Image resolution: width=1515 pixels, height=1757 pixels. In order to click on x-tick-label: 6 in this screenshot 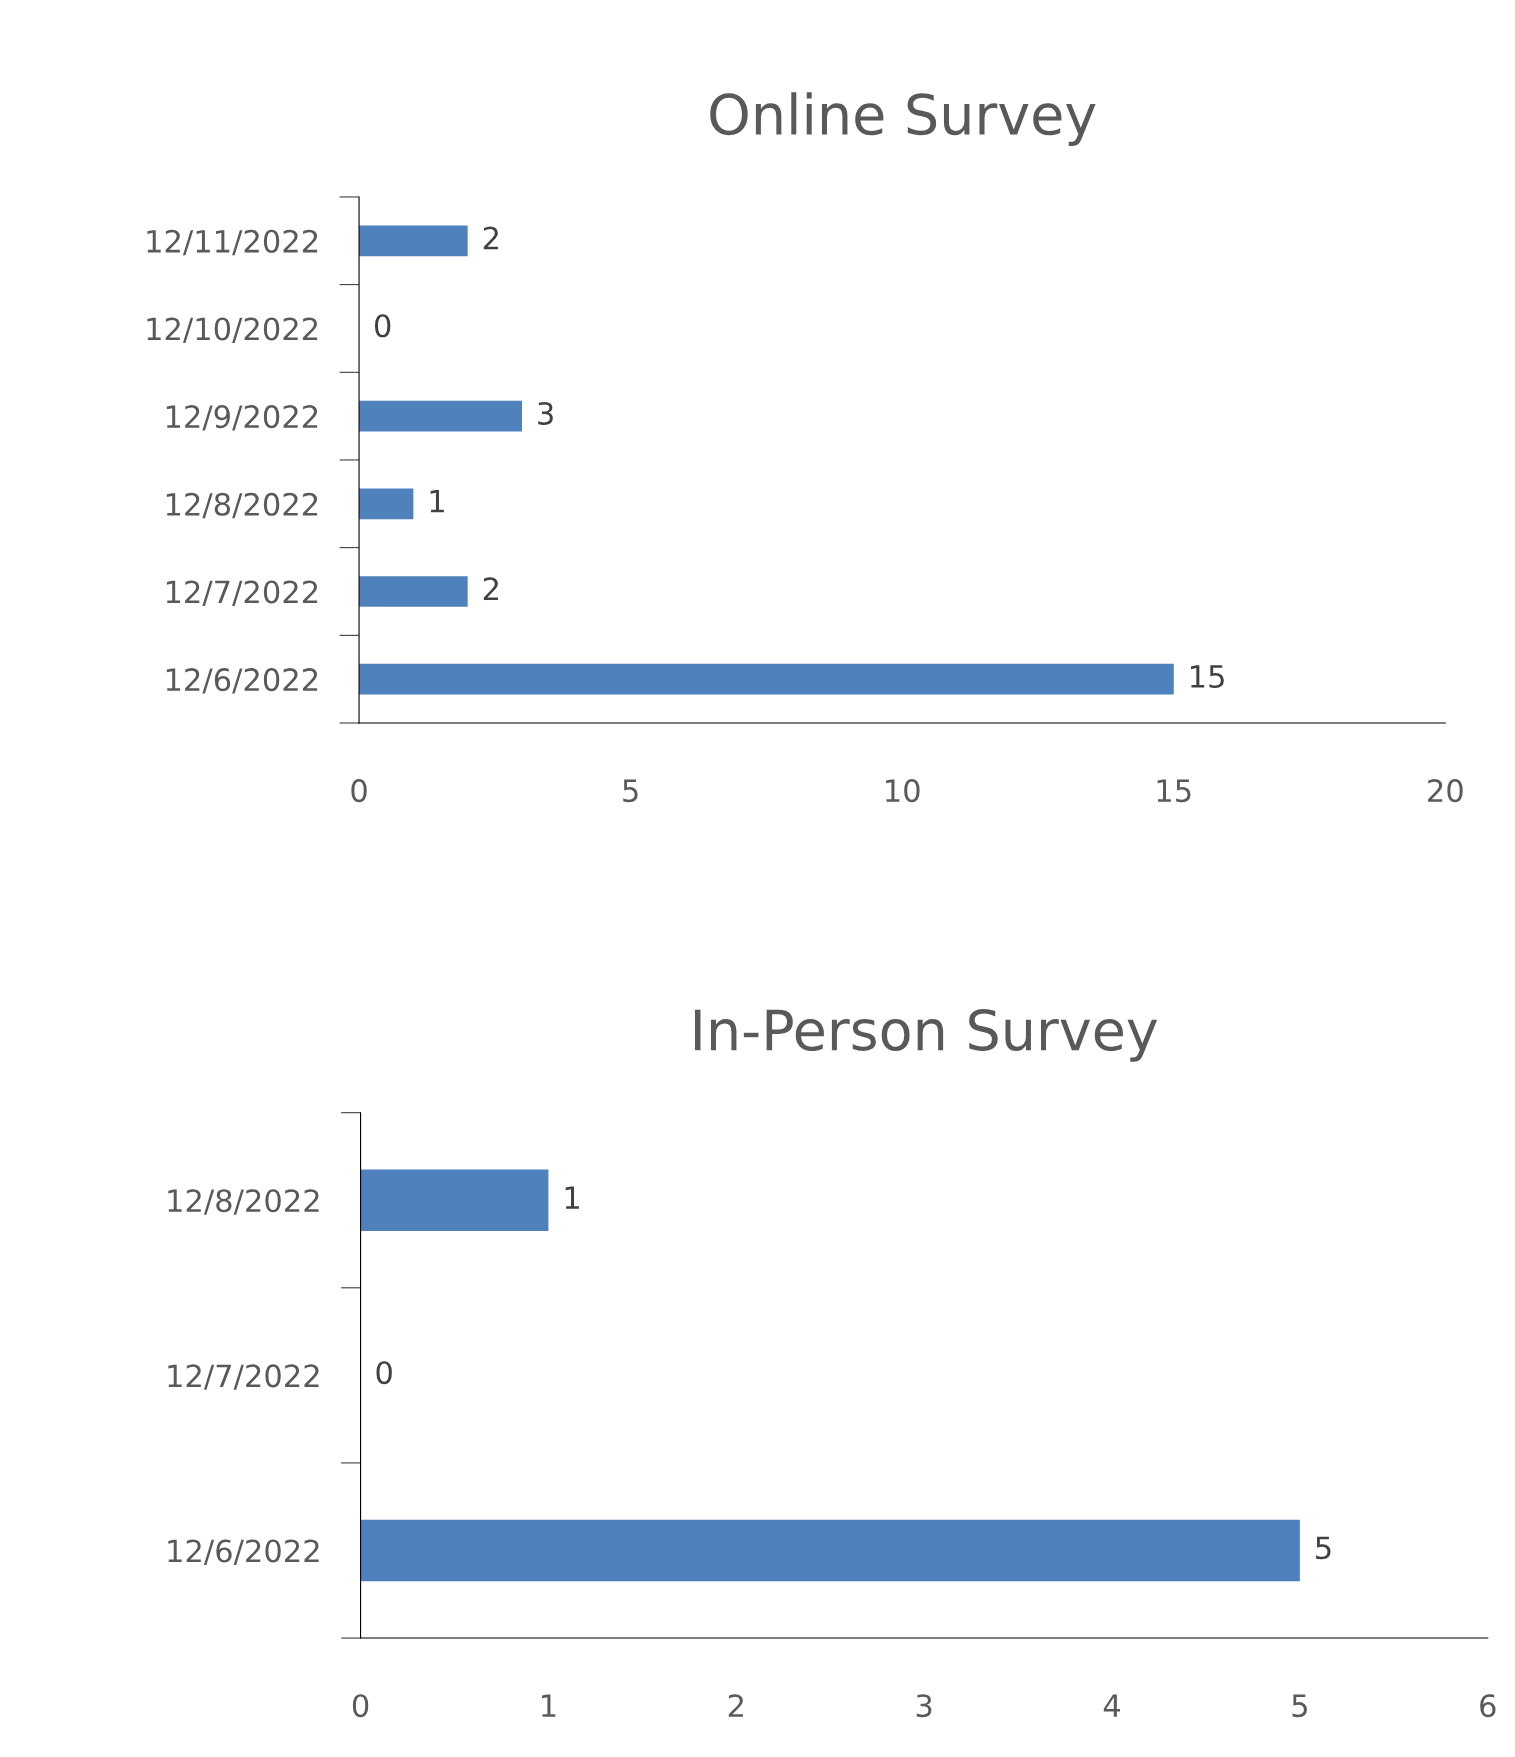, I will do `click(1488, 1706)`.